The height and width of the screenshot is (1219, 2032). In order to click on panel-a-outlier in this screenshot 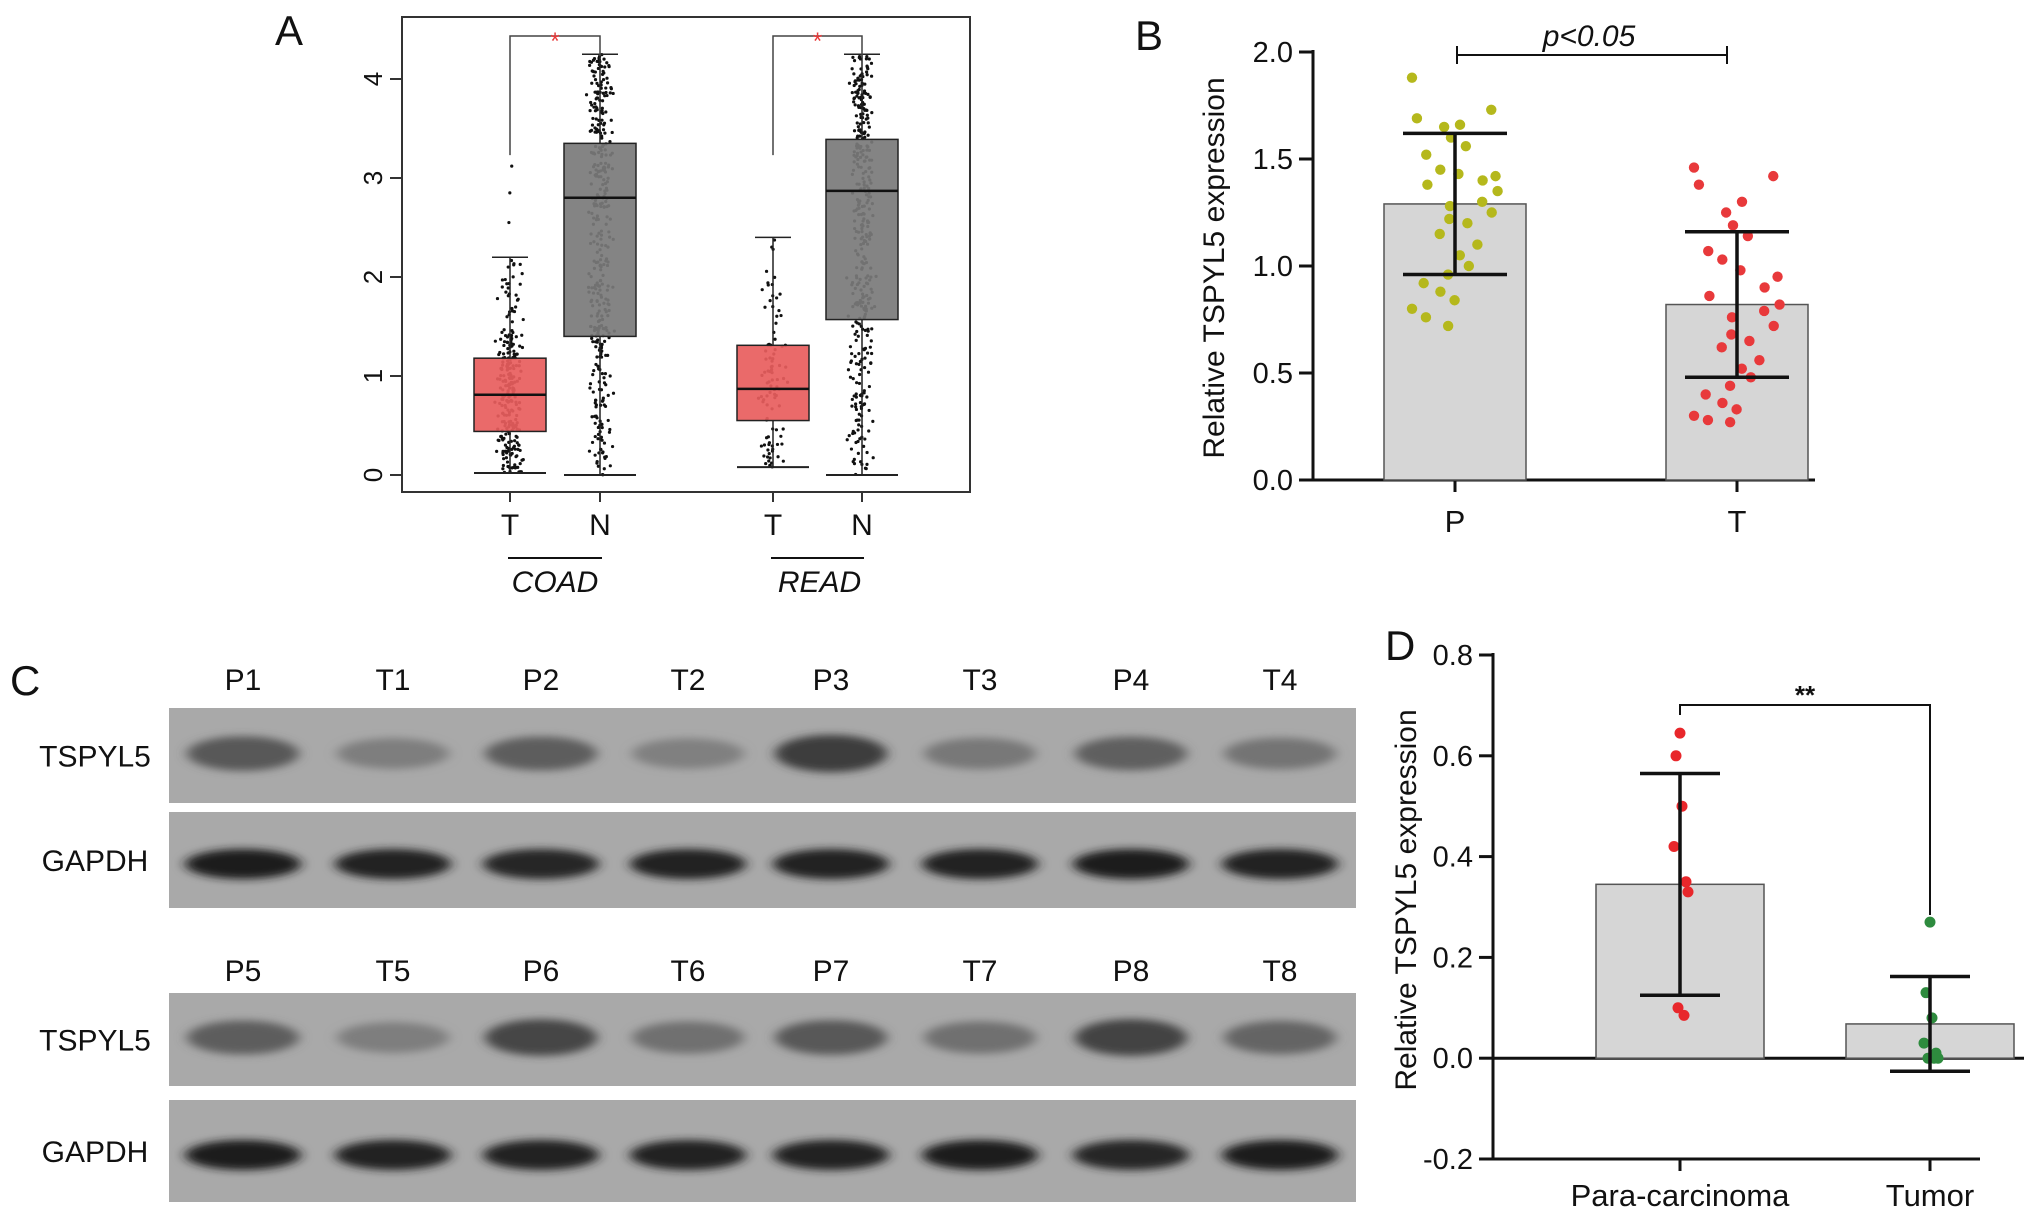, I will do `click(512, 166)`.